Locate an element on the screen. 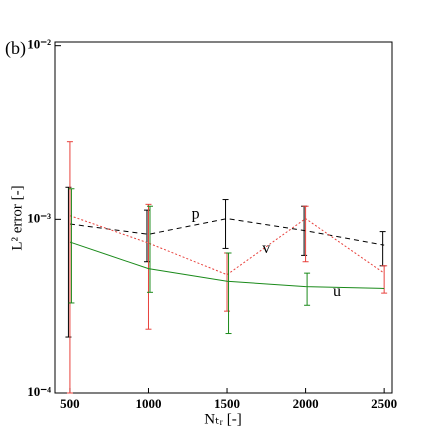  y-axis-label: L² error [-] is located at coordinates (17, 217).